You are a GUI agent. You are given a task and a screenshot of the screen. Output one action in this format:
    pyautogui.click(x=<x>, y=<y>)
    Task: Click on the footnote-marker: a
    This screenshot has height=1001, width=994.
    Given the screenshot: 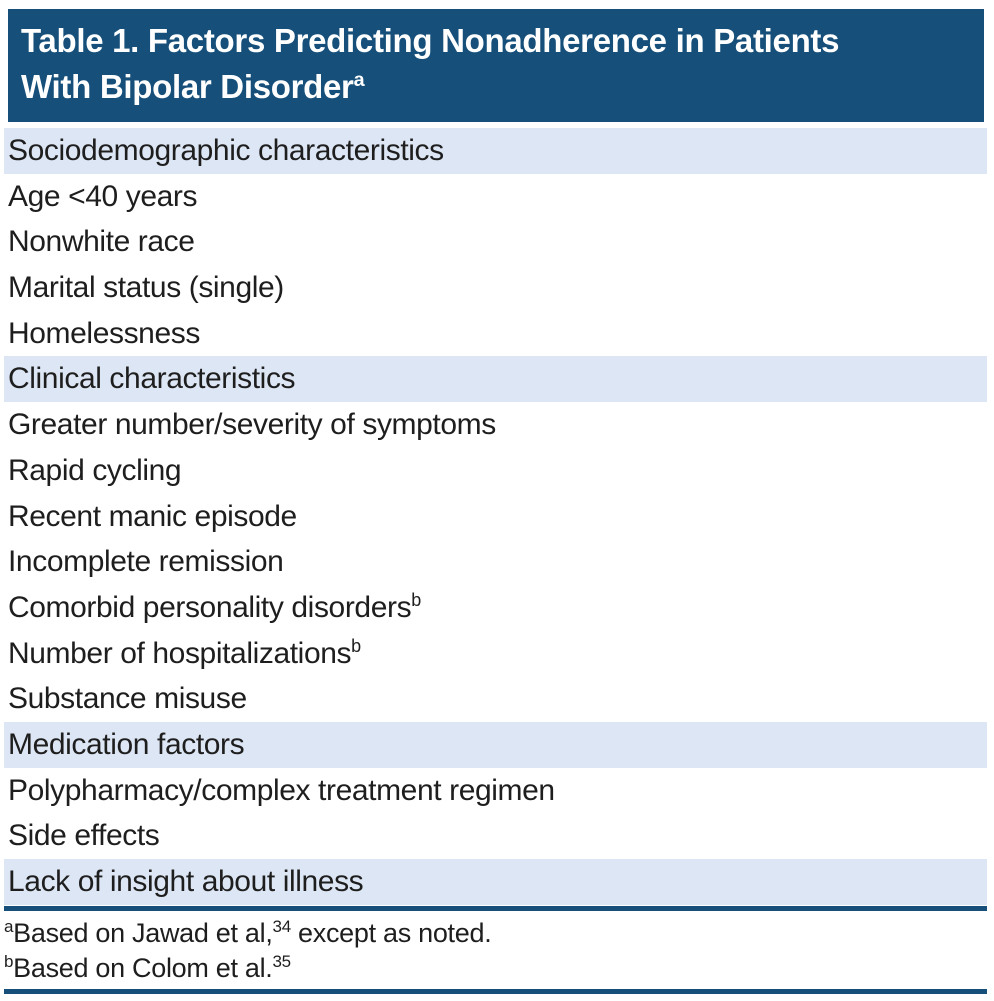 What is the action you would take?
    pyautogui.click(x=9, y=926)
    